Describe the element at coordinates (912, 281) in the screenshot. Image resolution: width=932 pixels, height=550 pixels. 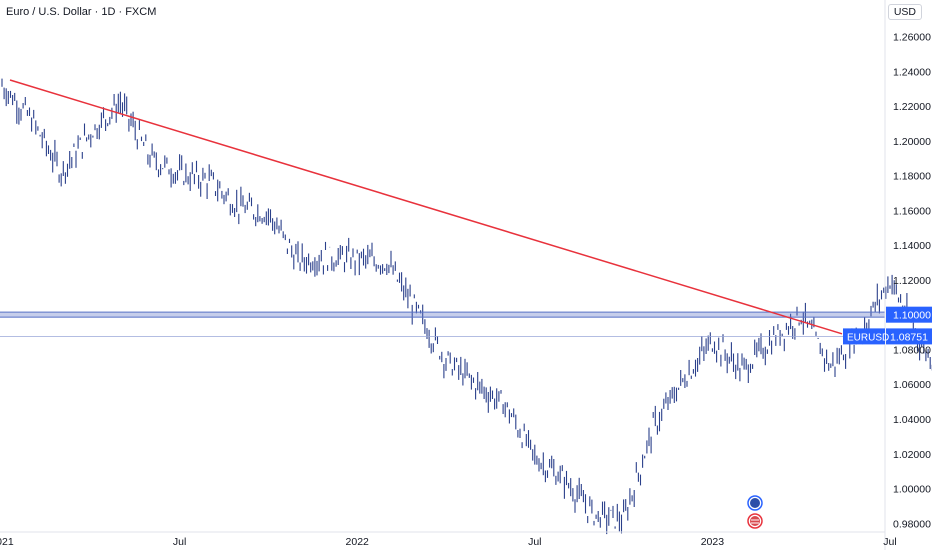
I see `y-tick-label: 1.12000` at that location.